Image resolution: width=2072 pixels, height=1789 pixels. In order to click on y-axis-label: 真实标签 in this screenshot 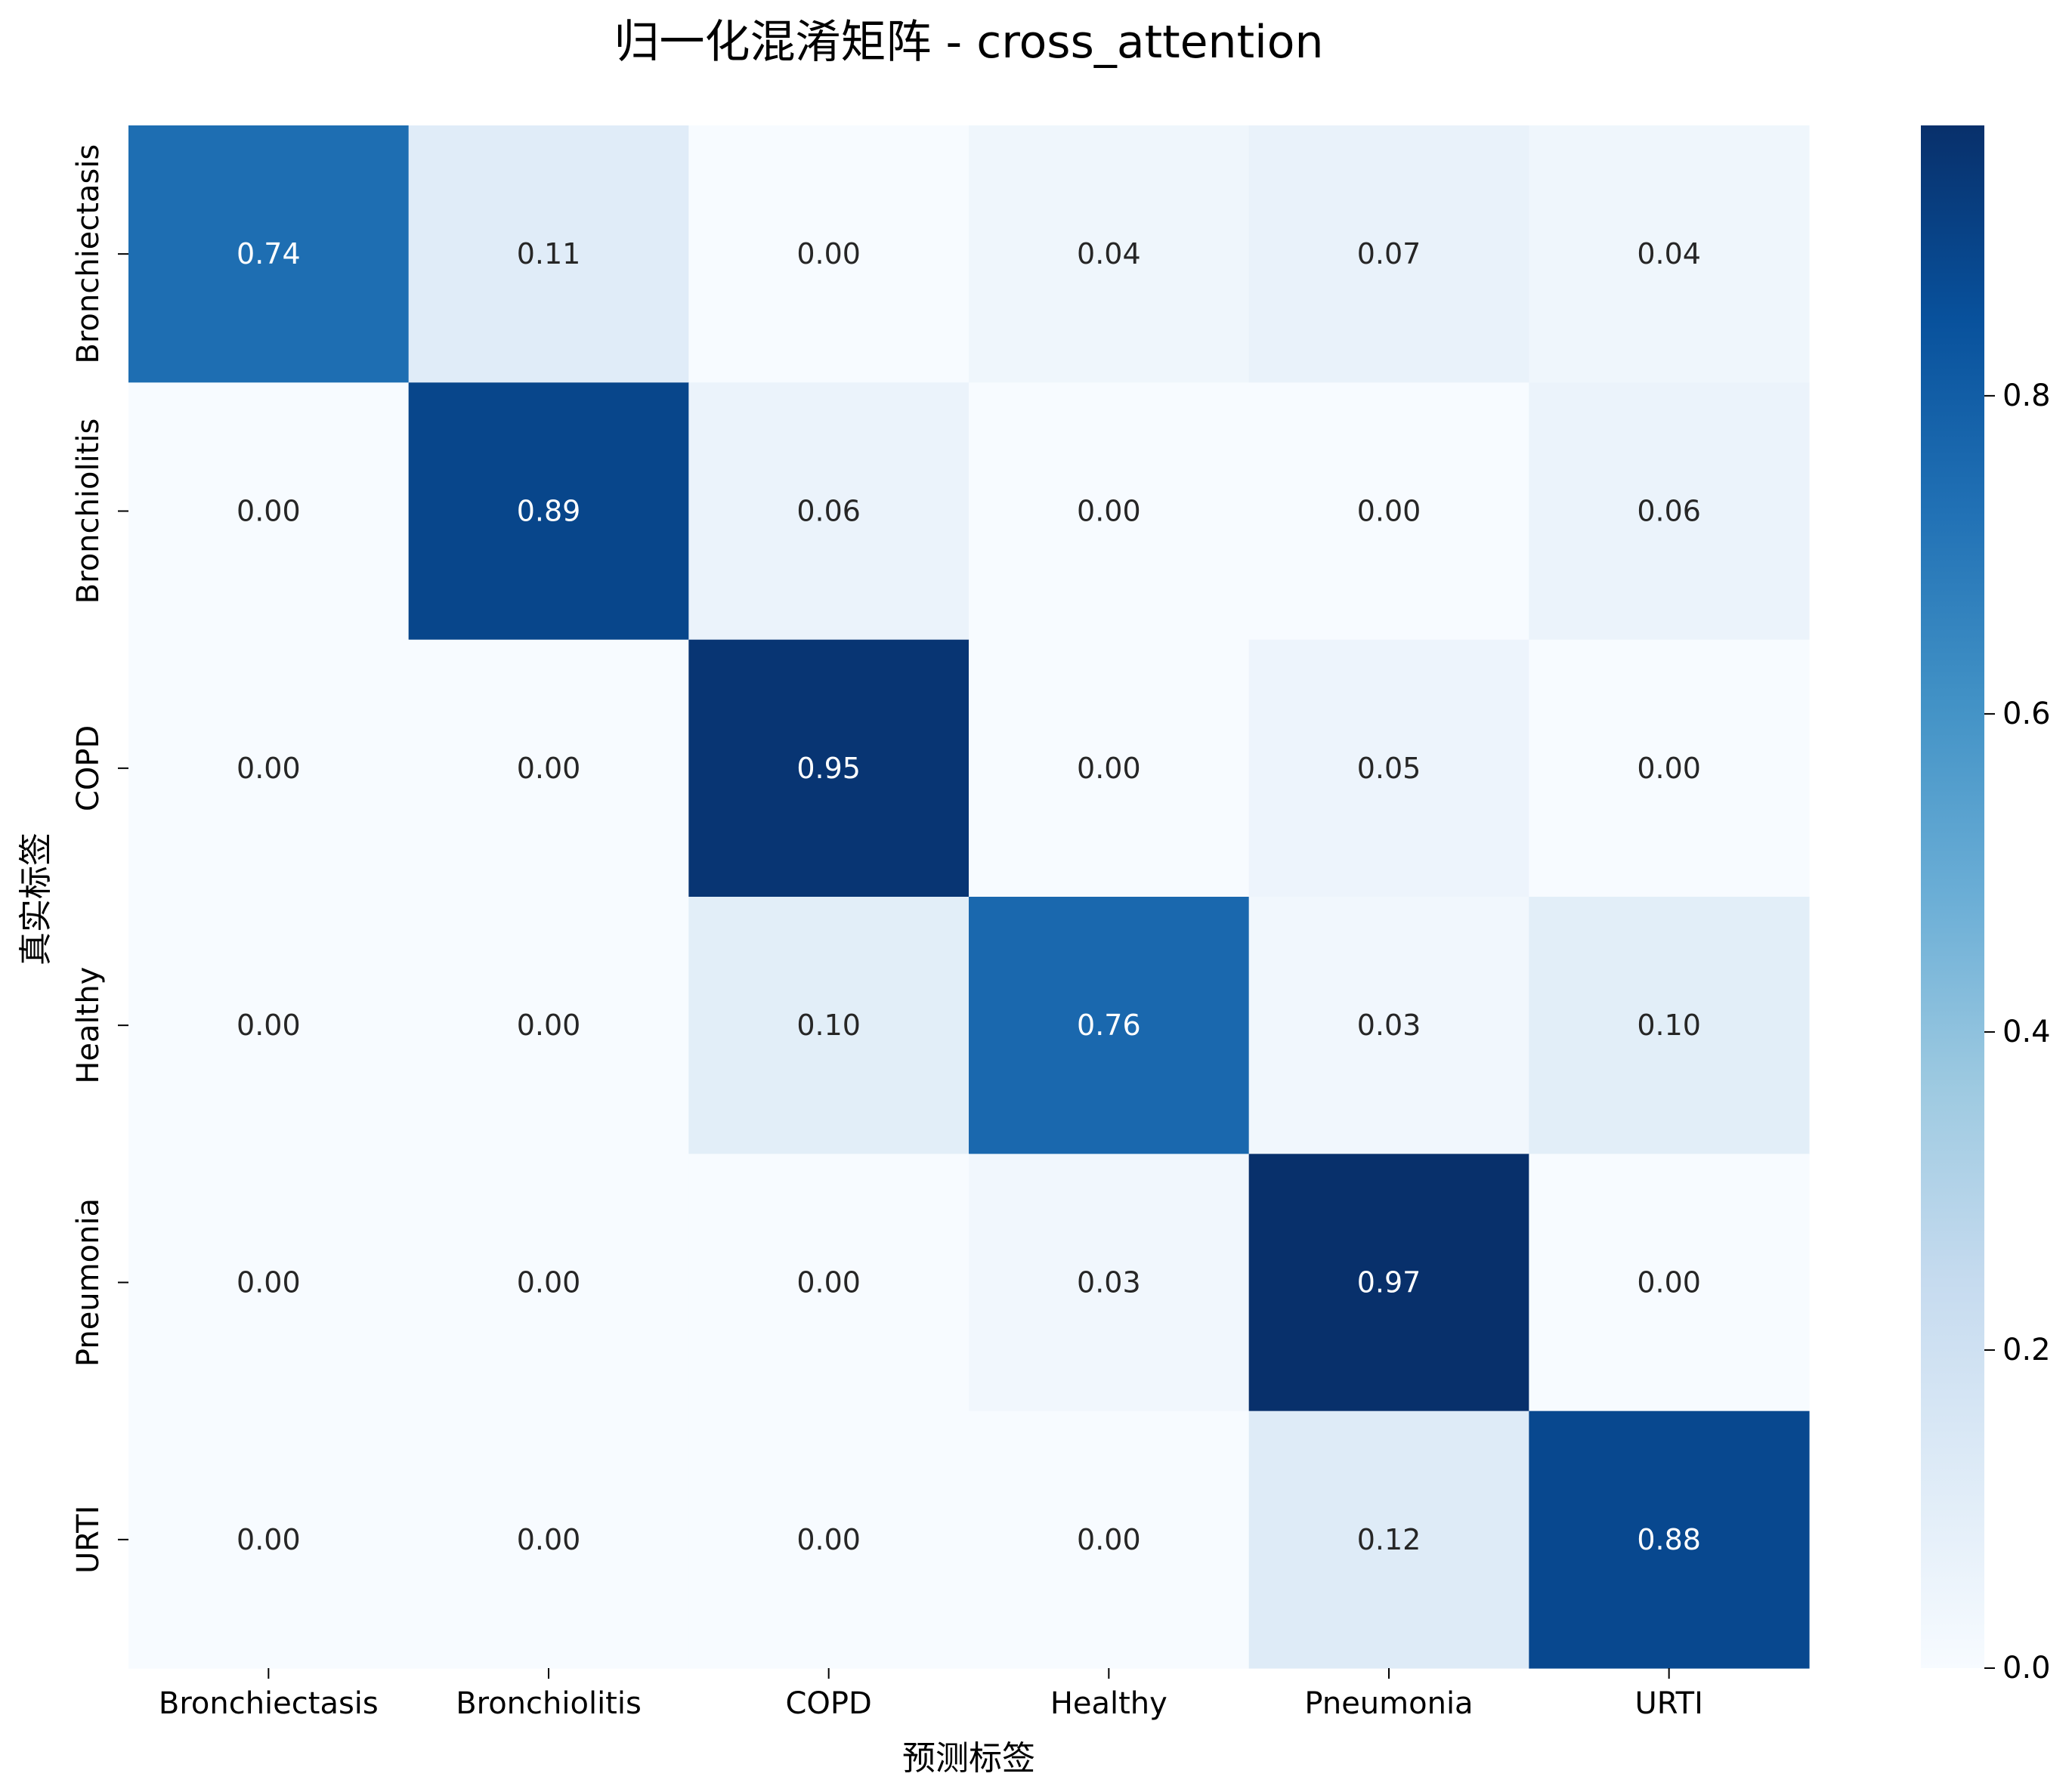, I will do `click(36, 900)`.